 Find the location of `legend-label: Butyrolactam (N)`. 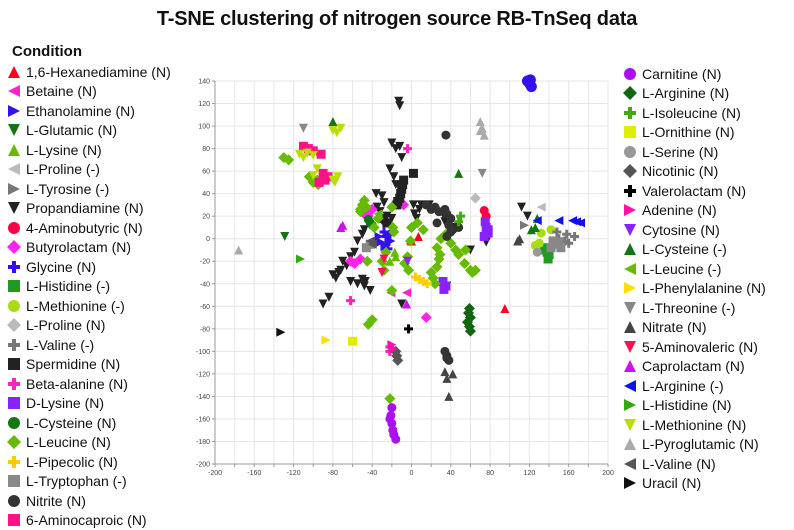

legend-label: Butyrolactam (N) is located at coordinates (78, 247).